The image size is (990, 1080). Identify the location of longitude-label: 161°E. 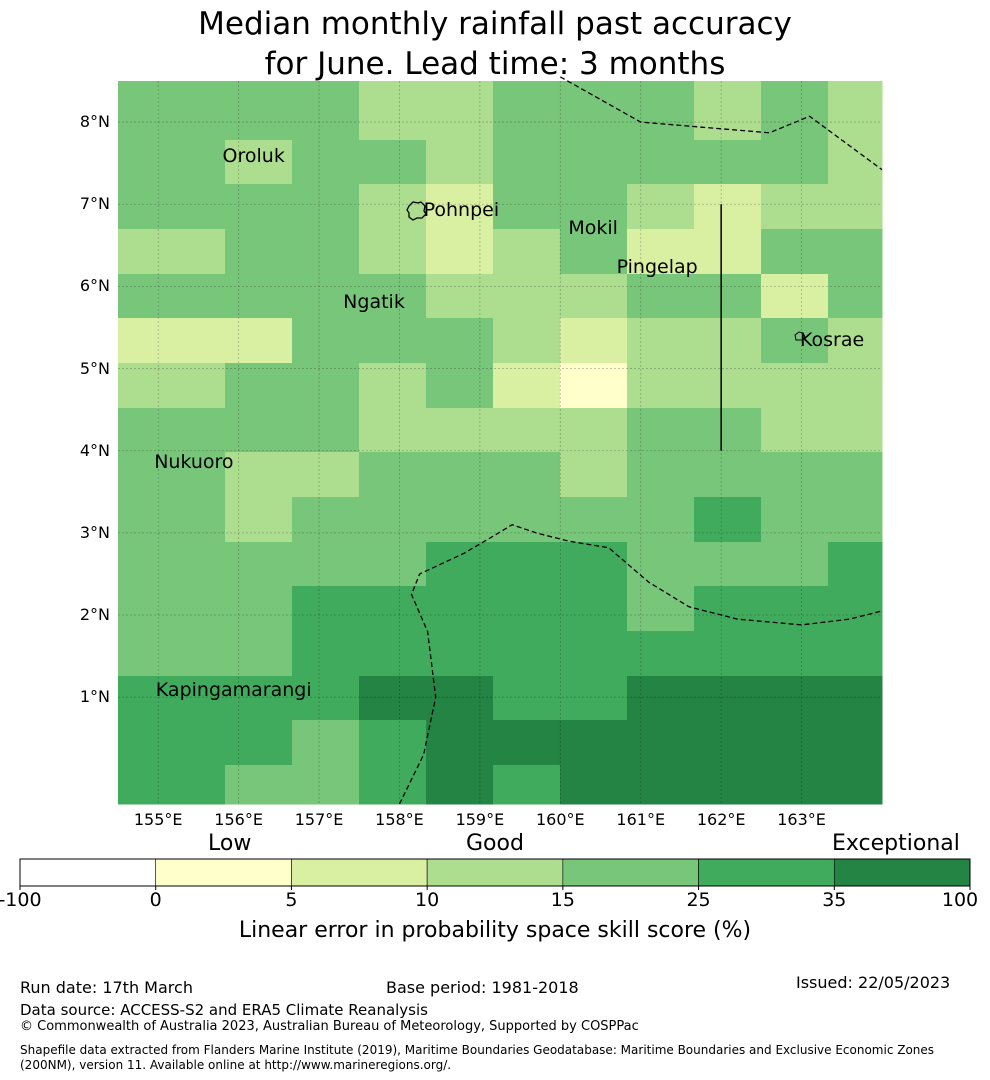
(641, 819).